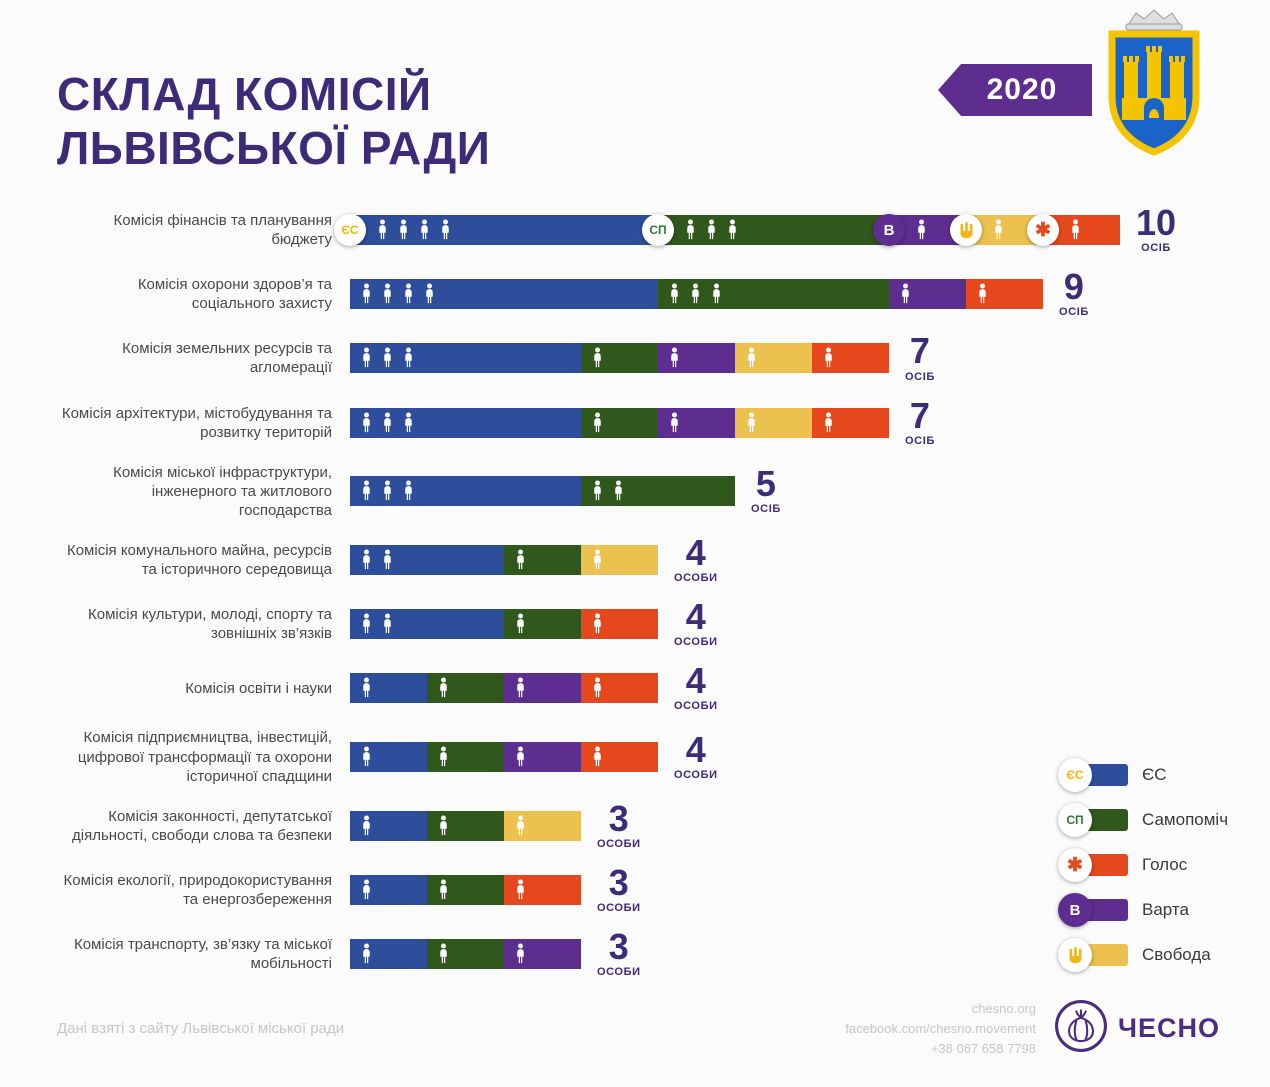 This screenshot has width=1270, height=1087. What do you see at coordinates (696, 623) in the screenshot?
I see `count-label: 4 ОСОБИ` at bounding box center [696, 623].